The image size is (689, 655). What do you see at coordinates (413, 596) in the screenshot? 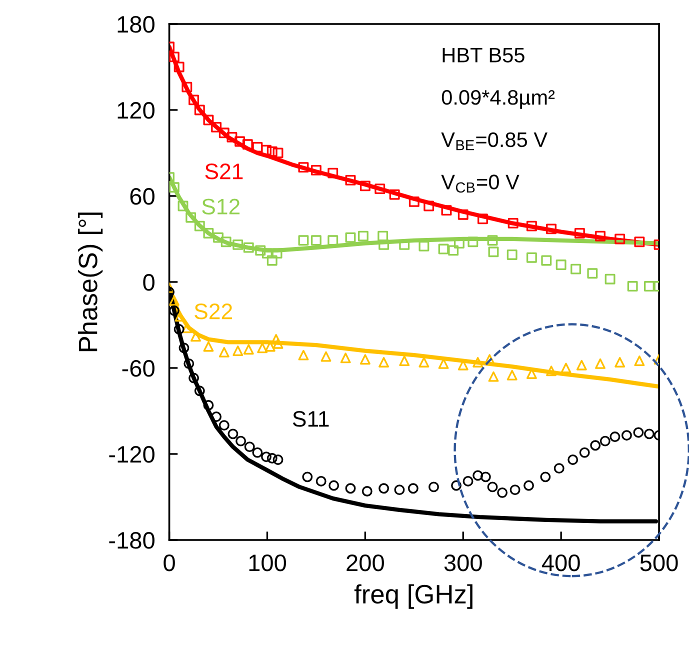
I see `x-axis-title: freq [GHz]` at bounding box center [413, 596].